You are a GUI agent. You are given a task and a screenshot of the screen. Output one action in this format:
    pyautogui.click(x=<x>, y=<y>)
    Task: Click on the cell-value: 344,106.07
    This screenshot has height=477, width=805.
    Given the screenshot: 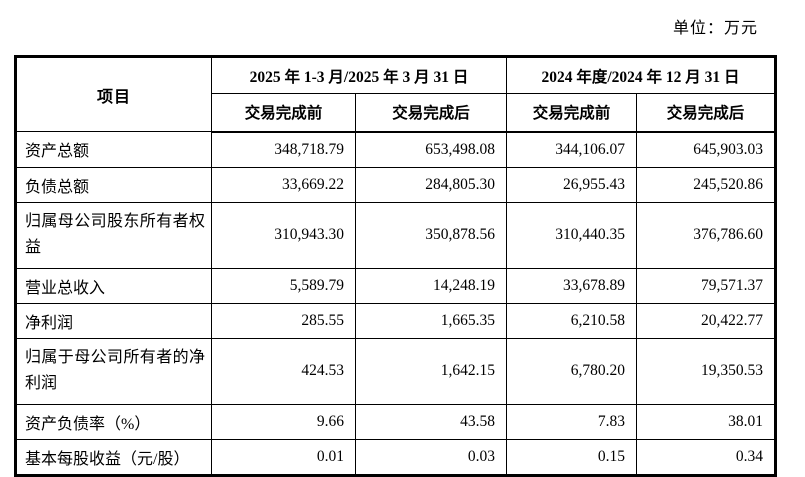 What is the action you would take?
    pyautogui.click(x=571, y=149)
    